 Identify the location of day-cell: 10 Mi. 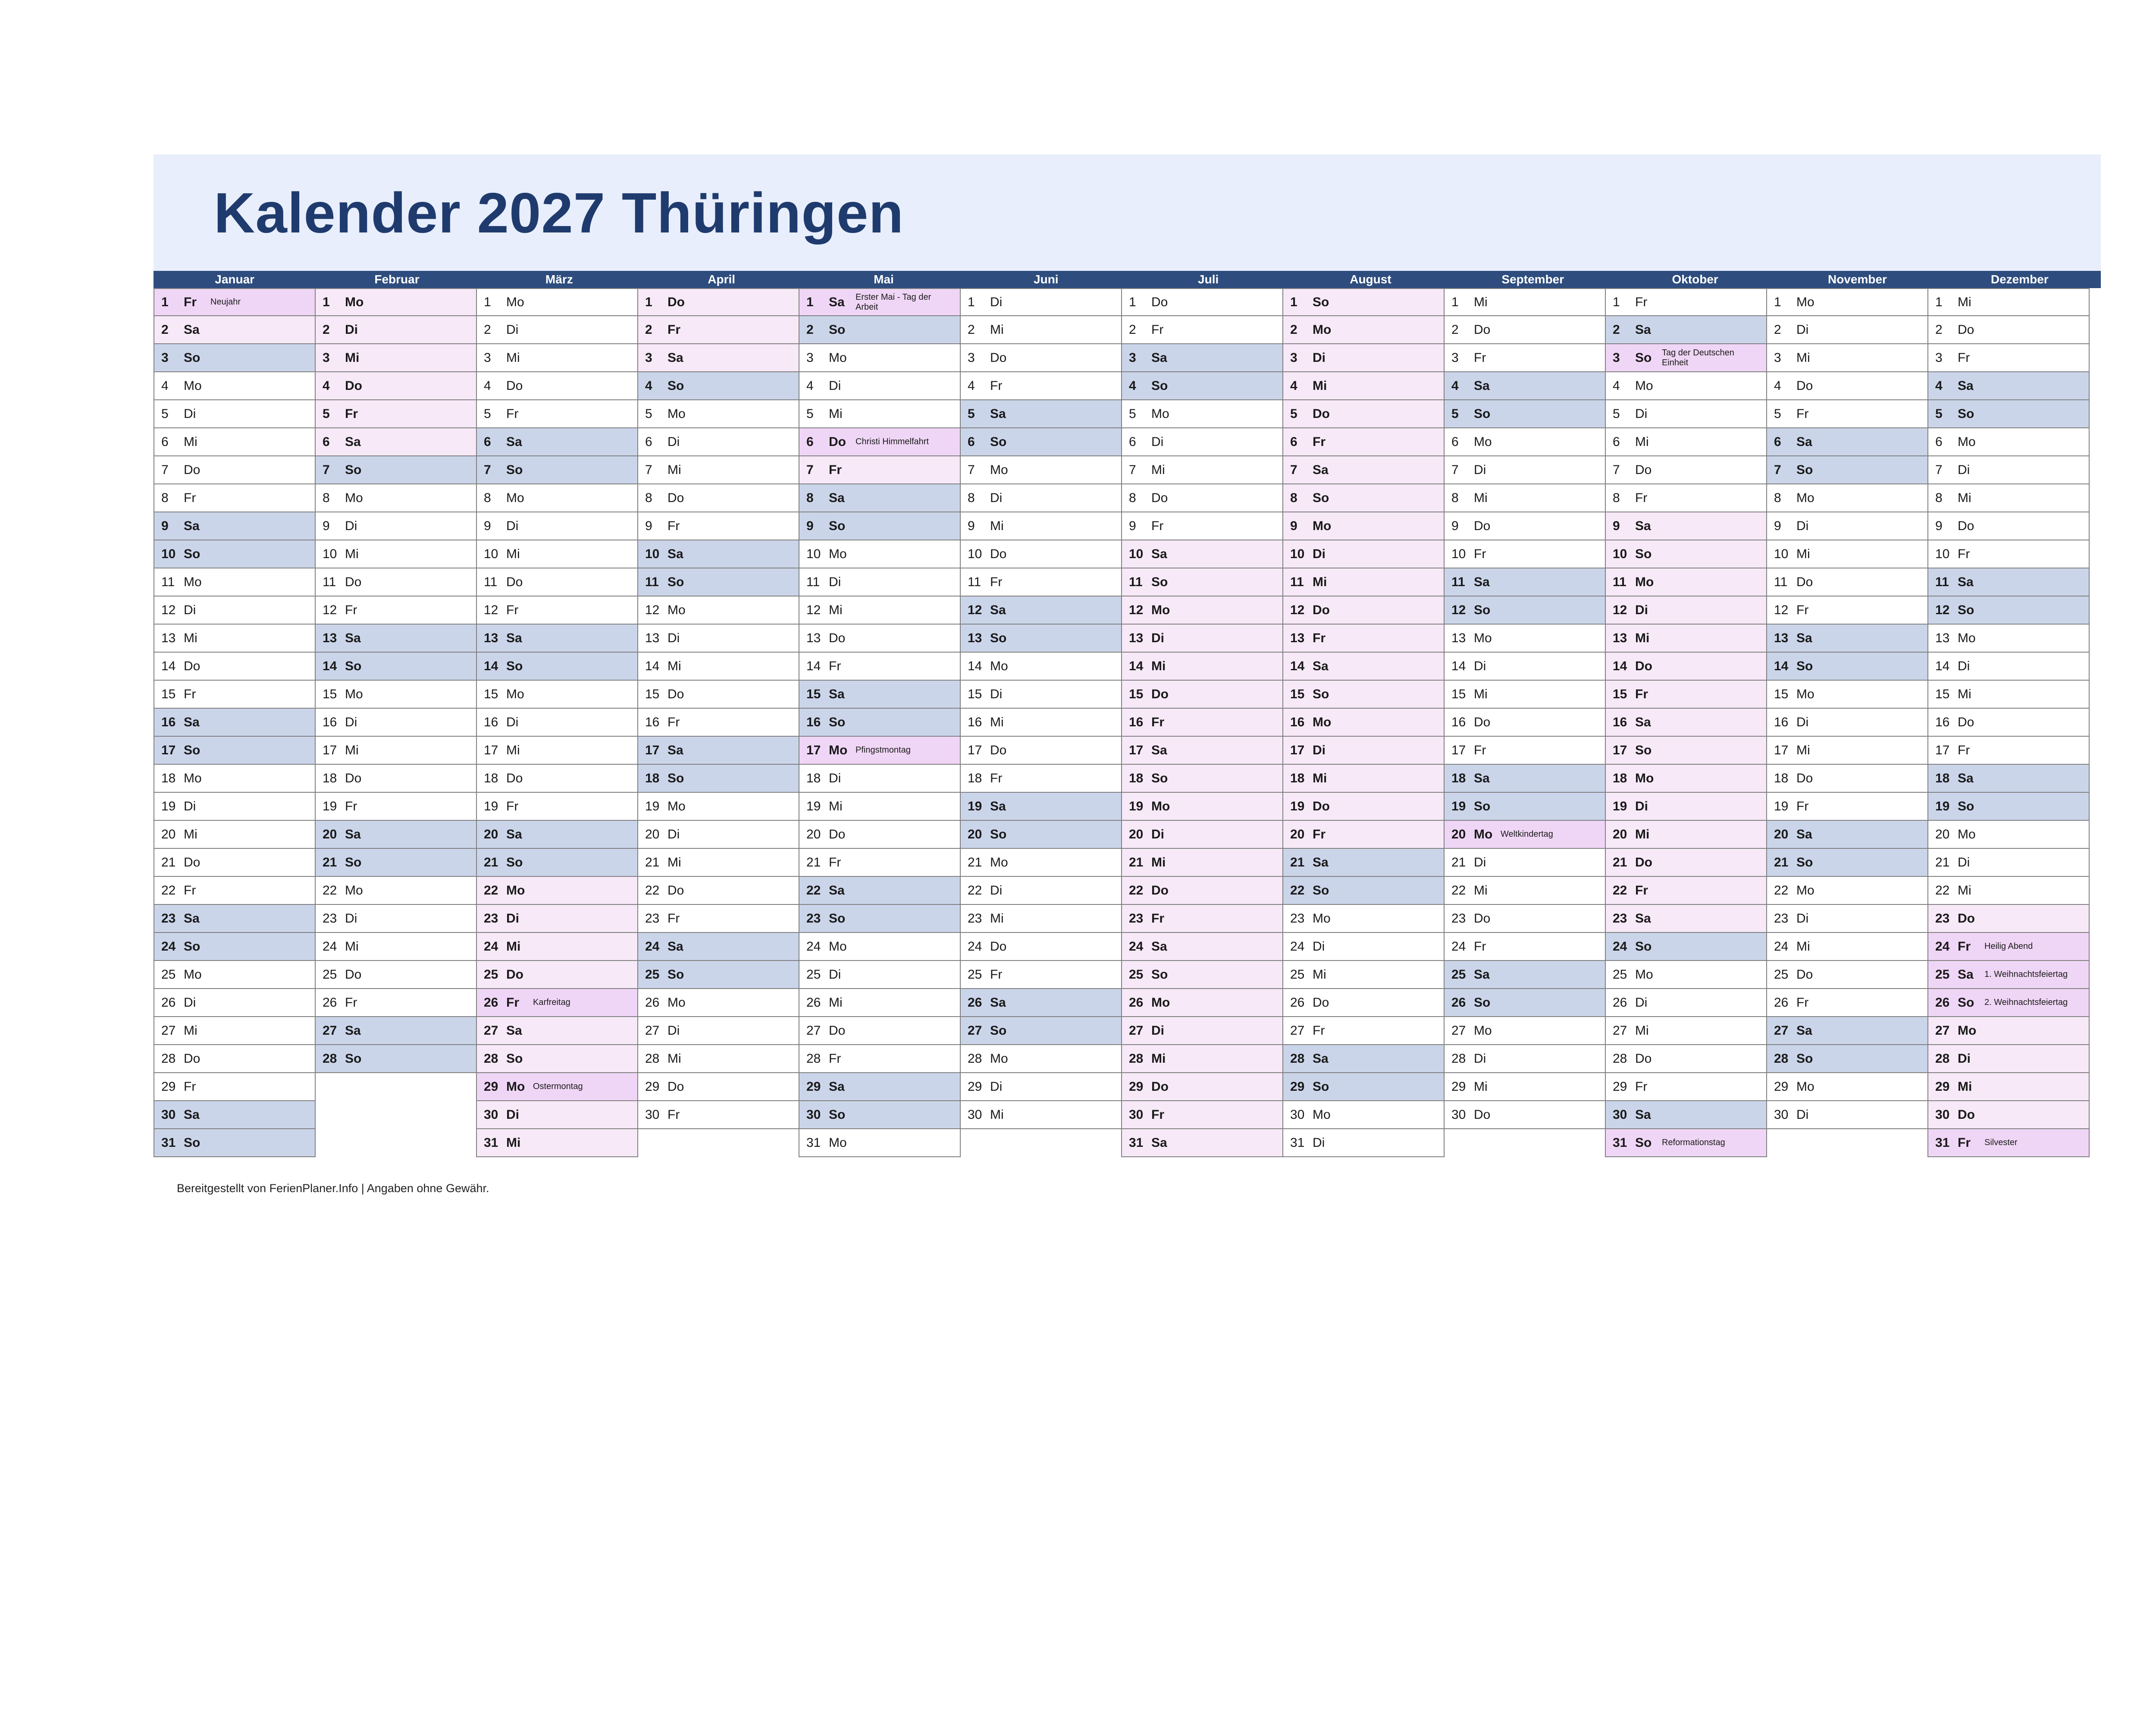
(1847, 554).